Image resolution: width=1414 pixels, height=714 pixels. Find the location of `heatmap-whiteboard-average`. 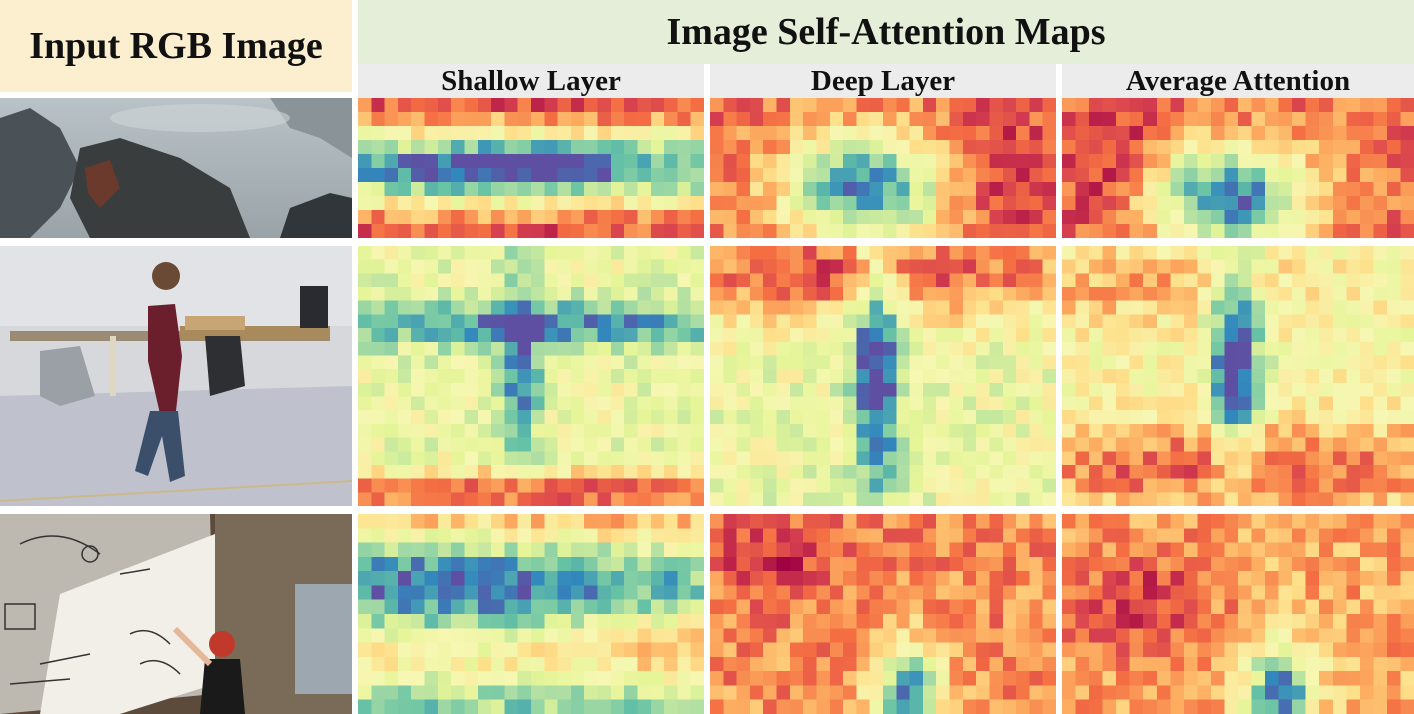

heatmap-whiteboard-average is located at coordinates (1238, 614).